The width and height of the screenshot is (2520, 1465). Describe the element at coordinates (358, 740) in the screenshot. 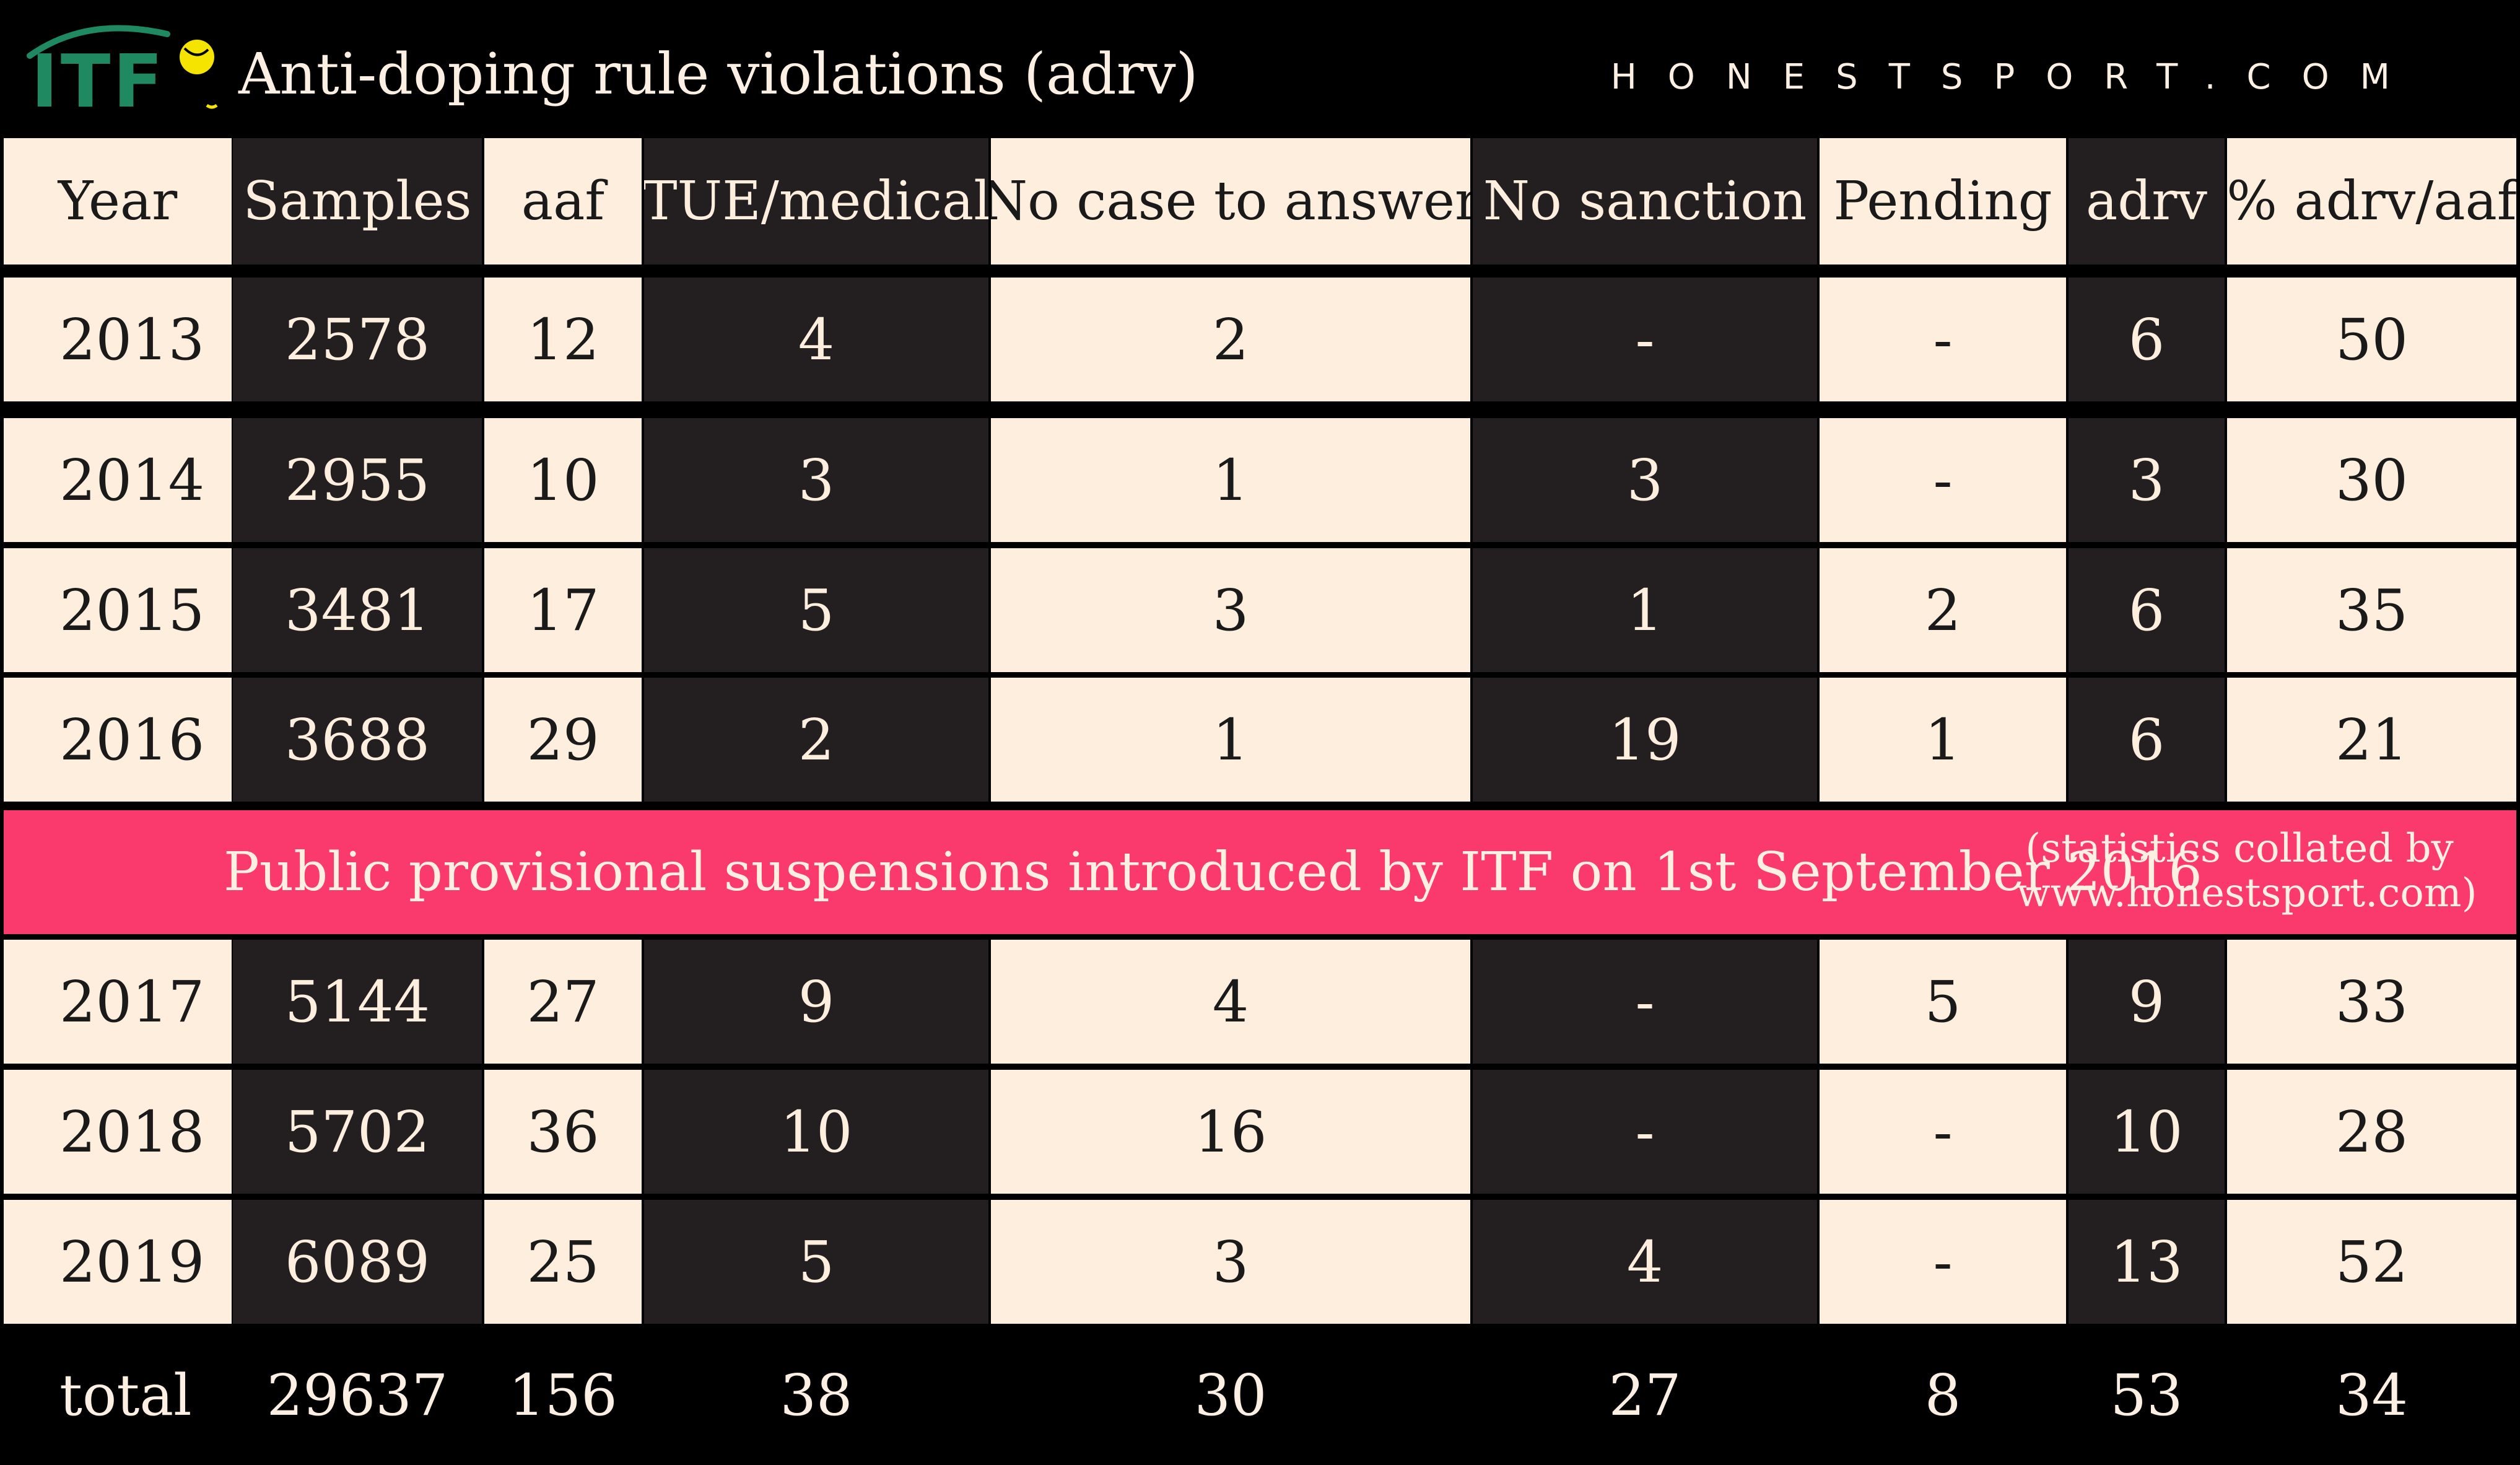

I see `table-cell: 3688` at that location.